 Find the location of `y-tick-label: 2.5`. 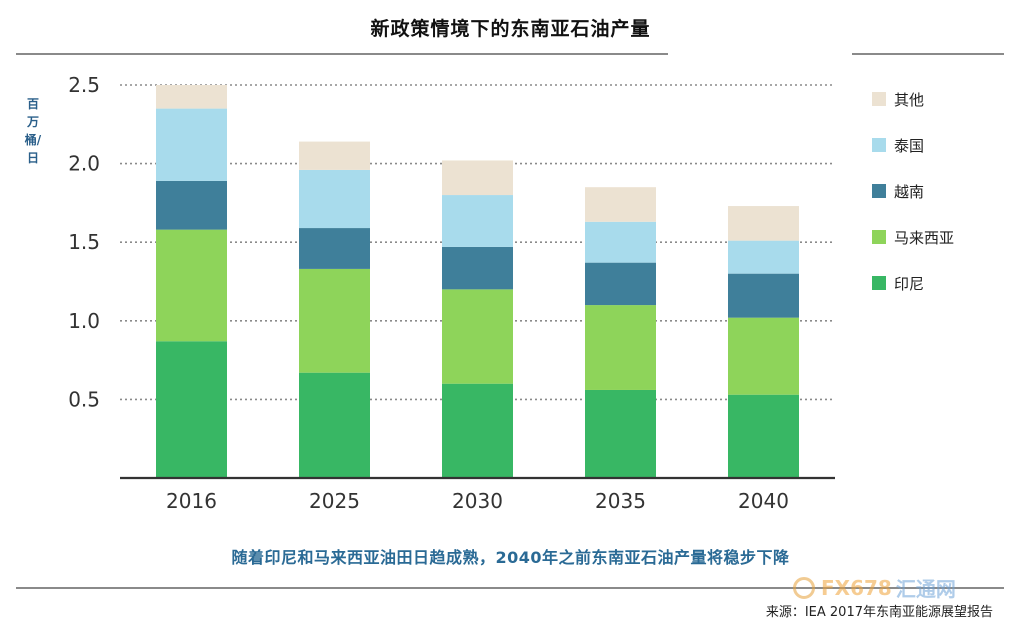

y-tick-label: 2.5 is located at coordinates (84, 85).